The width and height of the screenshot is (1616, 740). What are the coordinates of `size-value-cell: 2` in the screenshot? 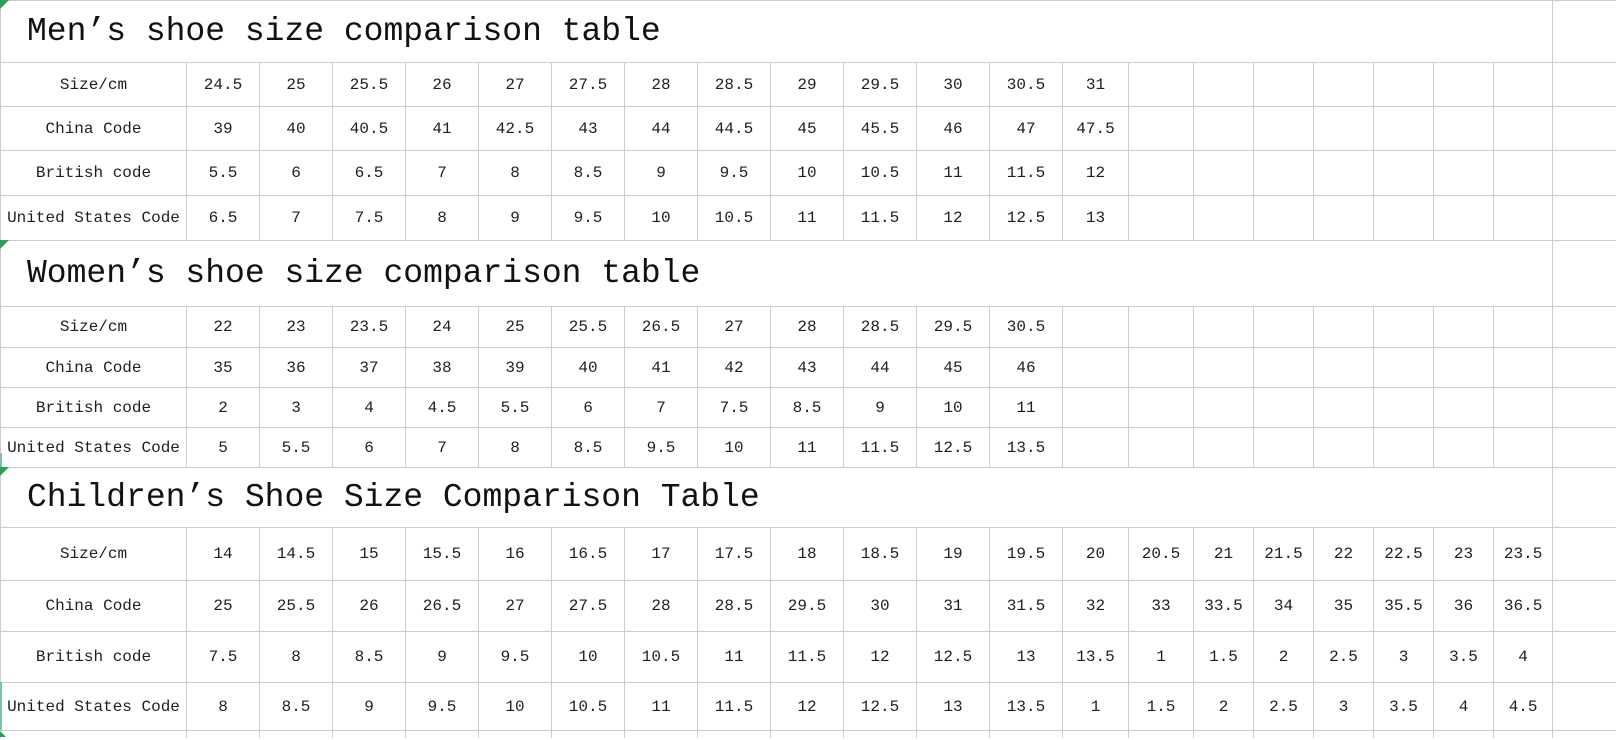 It's located at (223, 408).